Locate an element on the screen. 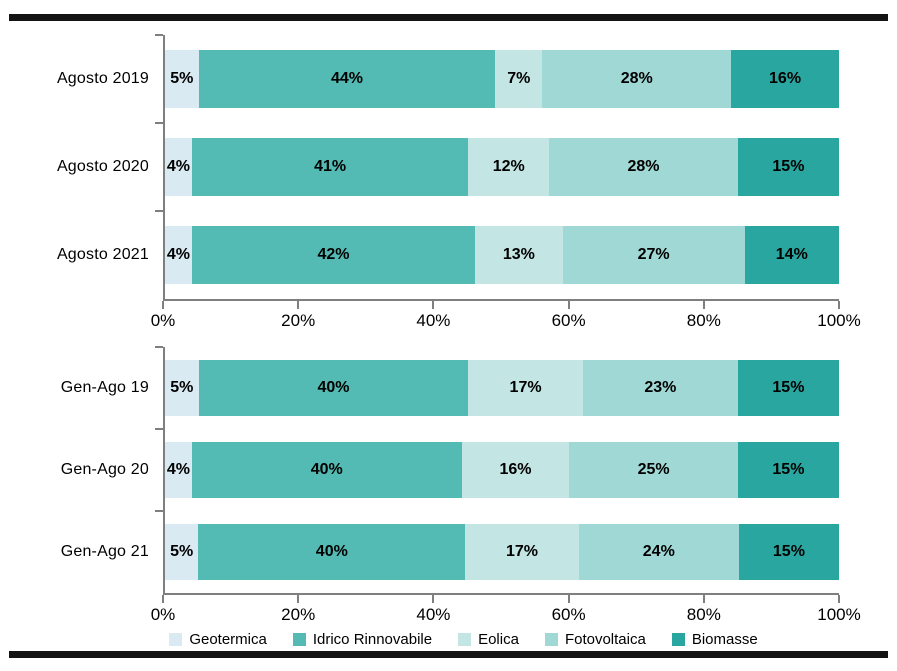 Image resolution: width=897 pixels, height=671 pixels. category-label: Agosto 2021 is located at coordinates (102, 254).